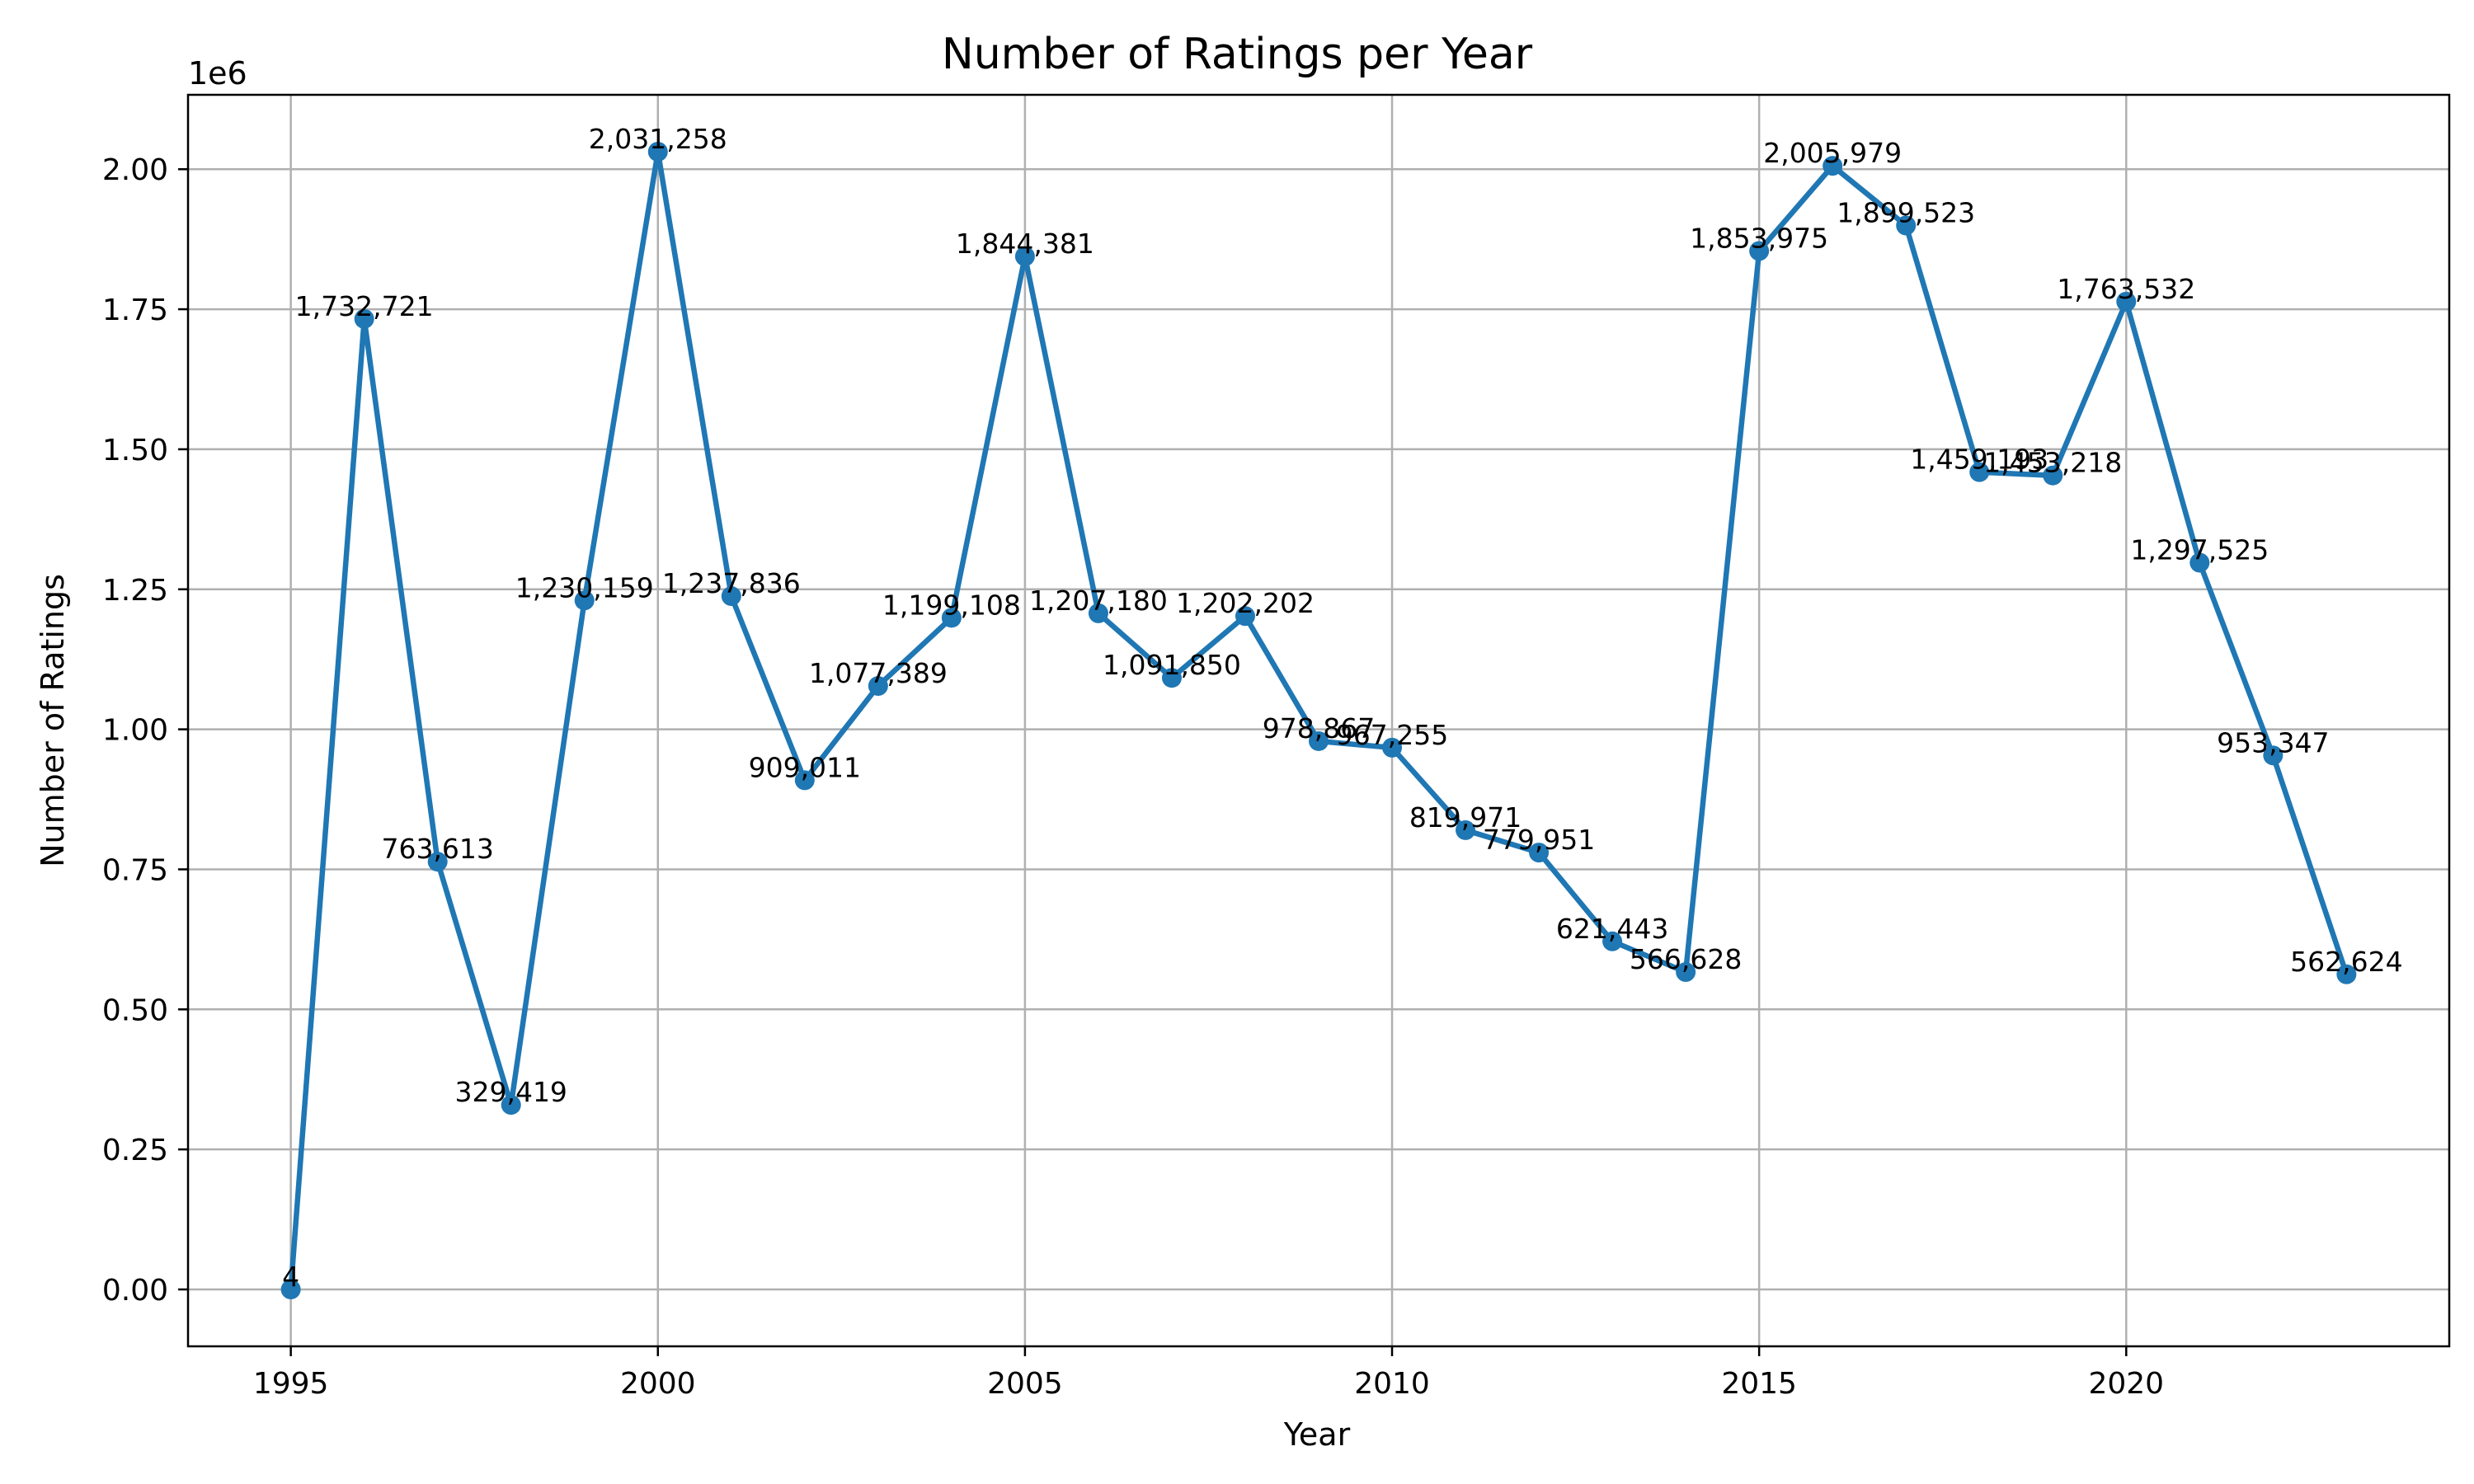  I want to click on y-tick-label: 0.25, so click(135, 1150).